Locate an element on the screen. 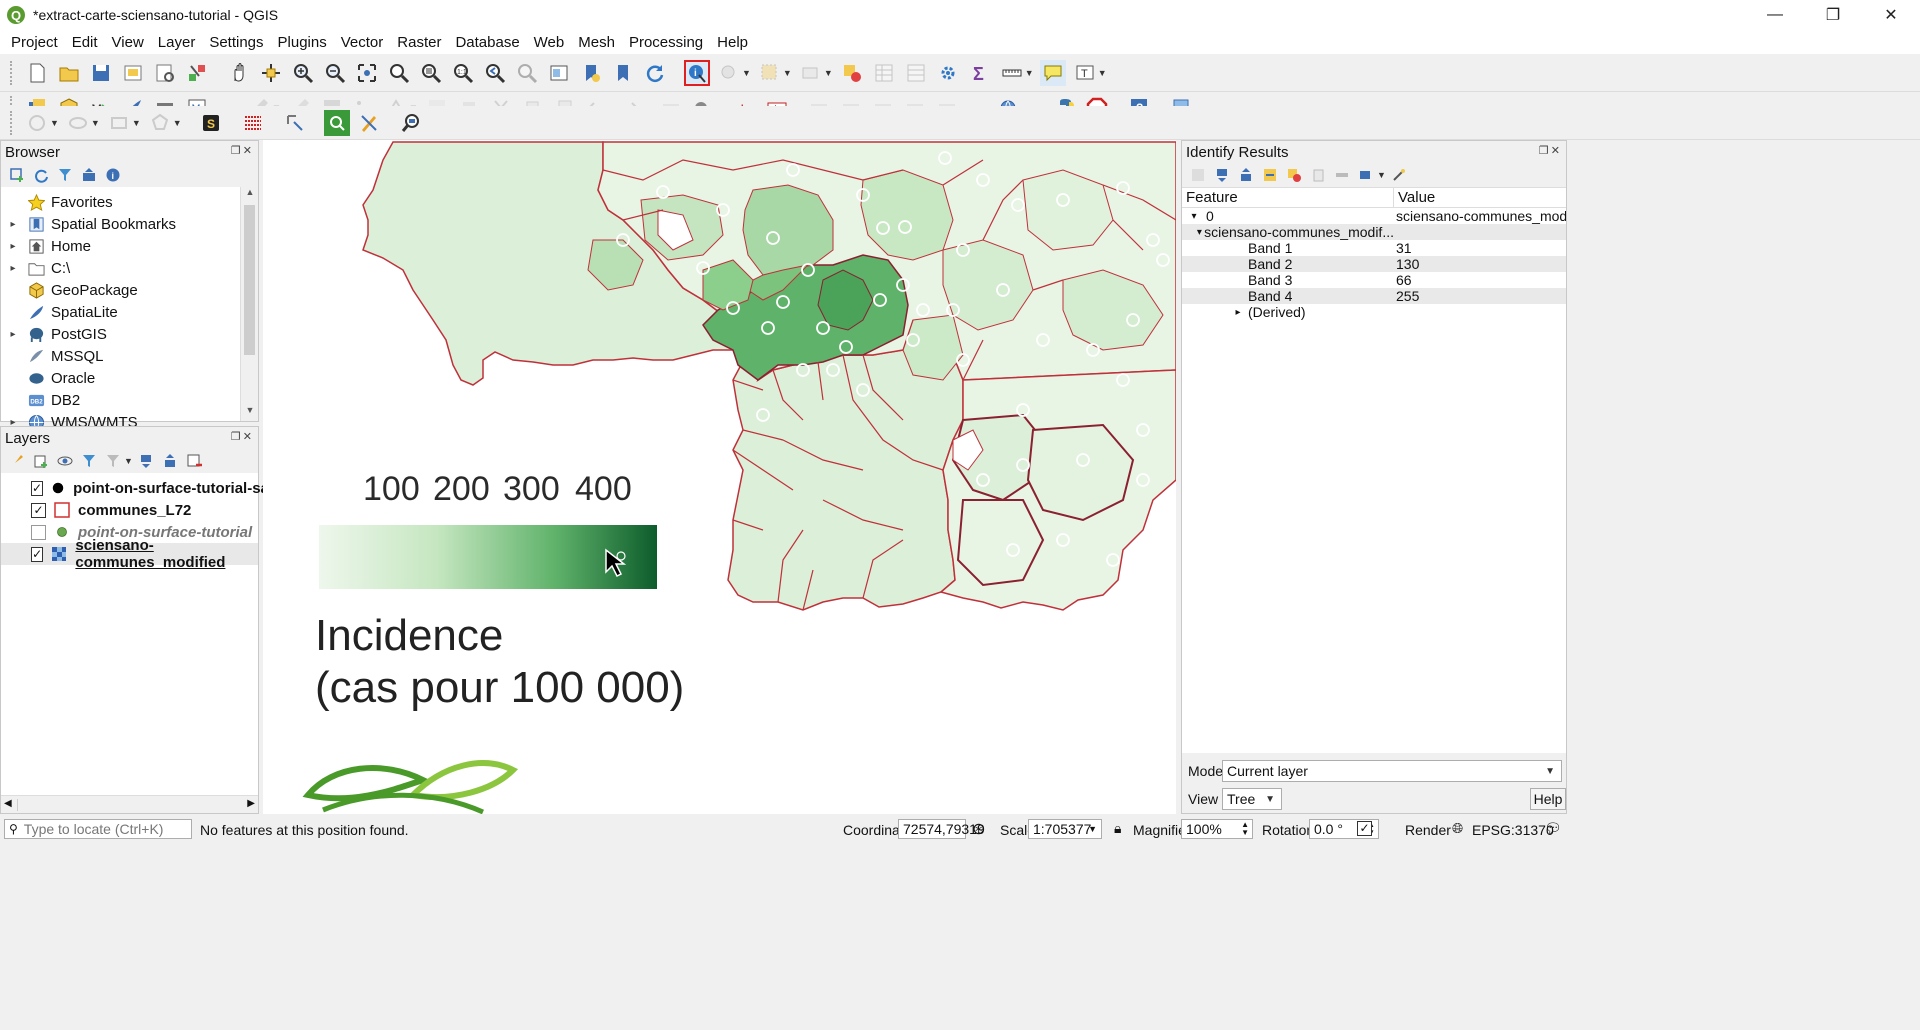 The width and height of the screenshot is (1920, 1030). add-selected-layers-icon is located at coordinates (17, 175).